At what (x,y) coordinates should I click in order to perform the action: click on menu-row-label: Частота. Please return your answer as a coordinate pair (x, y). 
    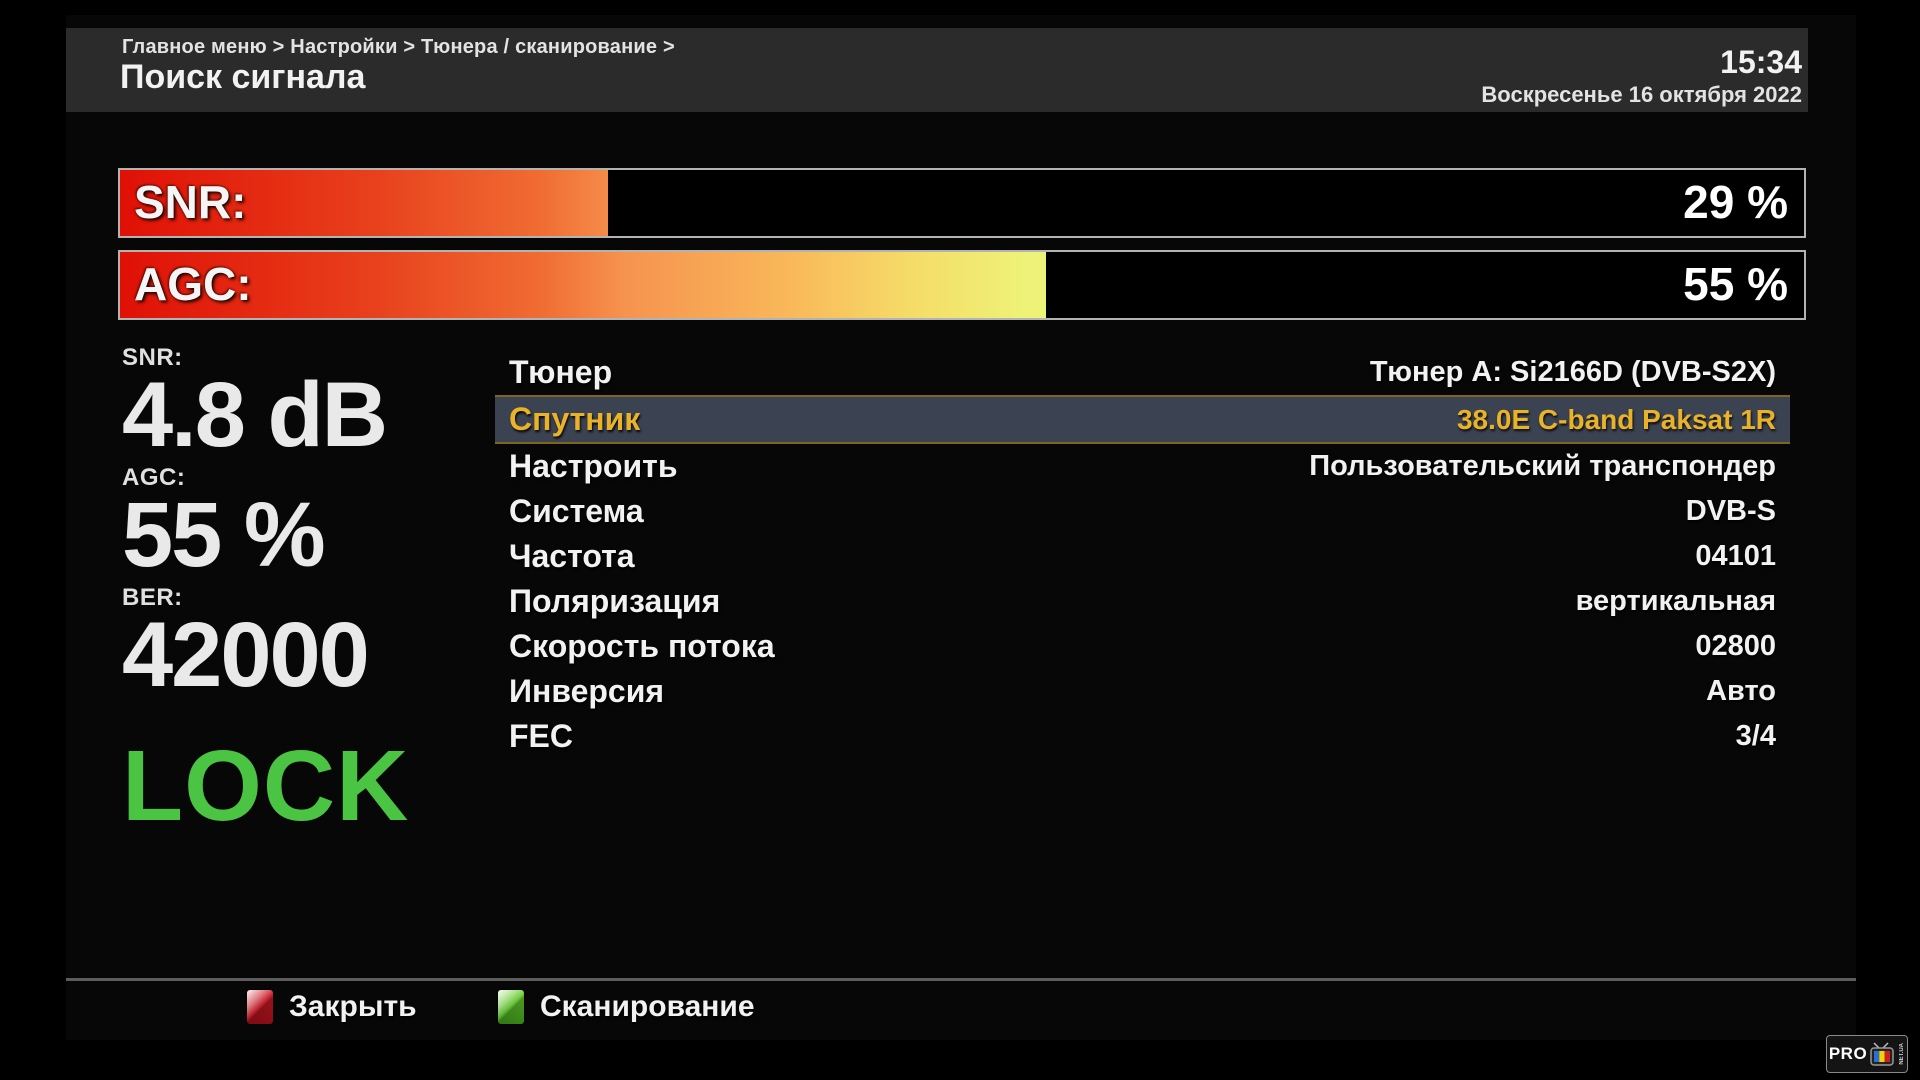
    Looking at the image, I should click on (572, 556).